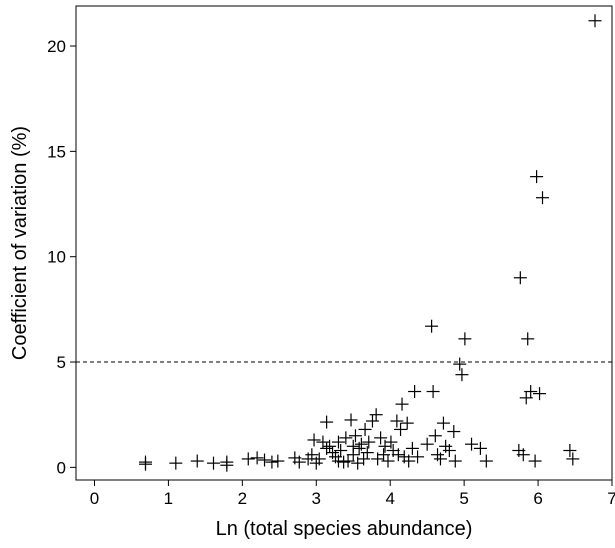  I want to click on x-axis-title: Ln (total species abundance), so click(344, 529).